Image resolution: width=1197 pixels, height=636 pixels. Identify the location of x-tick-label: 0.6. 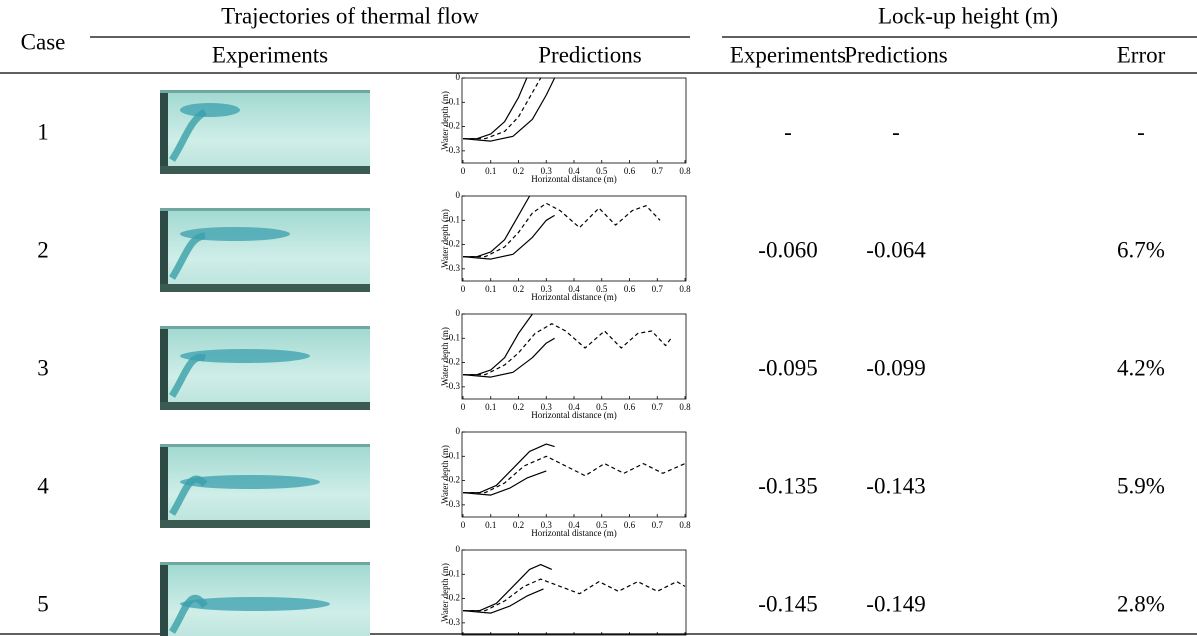
(630, 289).